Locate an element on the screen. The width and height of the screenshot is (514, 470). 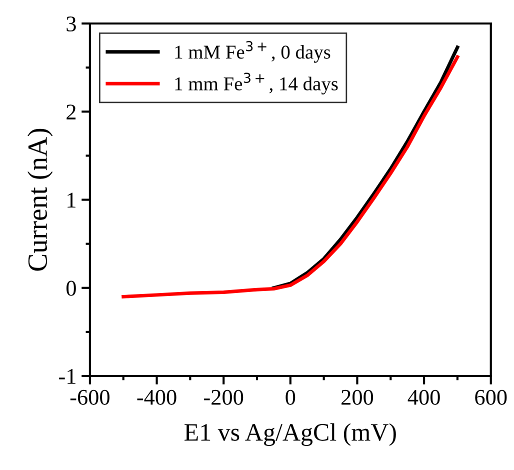
legend-label: 1 mM Fe$^{3+}$, 0 days is located at coordinates (252, 52).